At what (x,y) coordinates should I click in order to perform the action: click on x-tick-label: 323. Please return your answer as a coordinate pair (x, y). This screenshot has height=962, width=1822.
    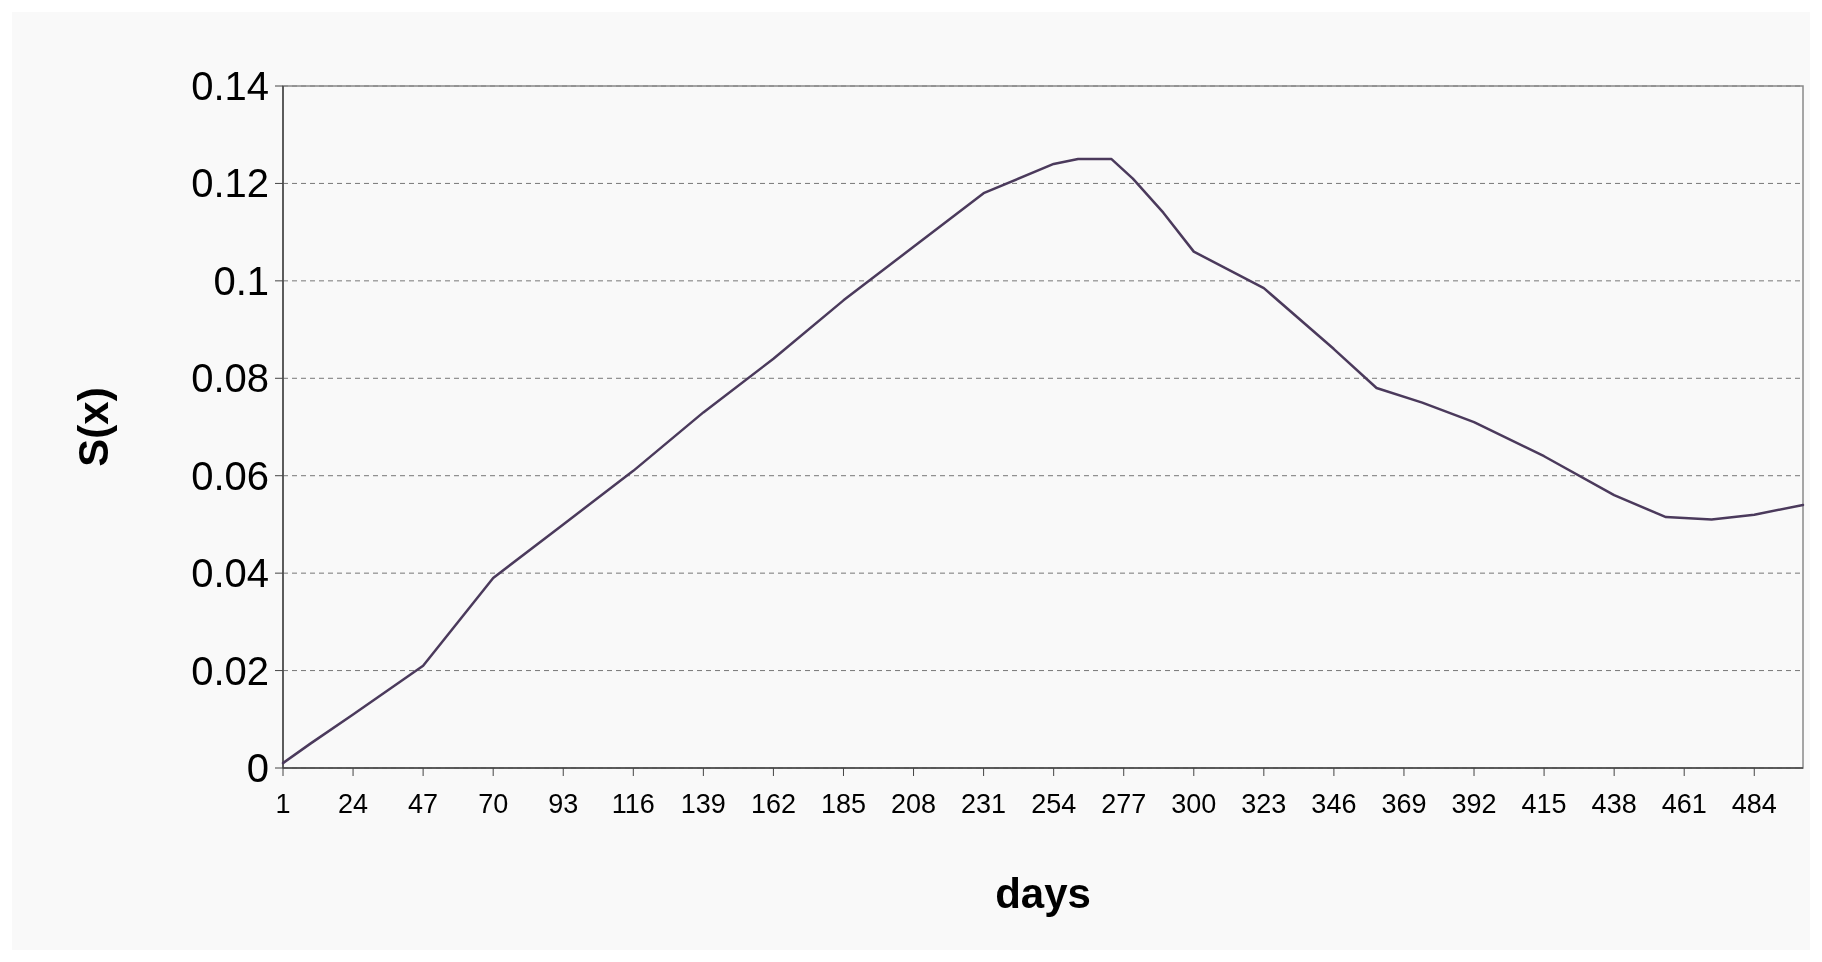
    Looking at the image, I should click on (1264, 804).